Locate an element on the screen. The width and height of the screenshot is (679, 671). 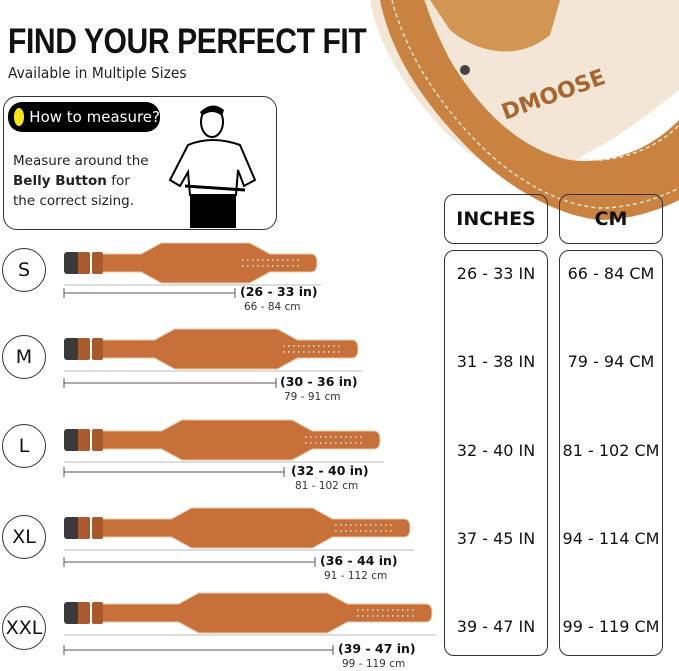
cm-range-label: 91 - 112 cm is located at coordinates (356, 576).